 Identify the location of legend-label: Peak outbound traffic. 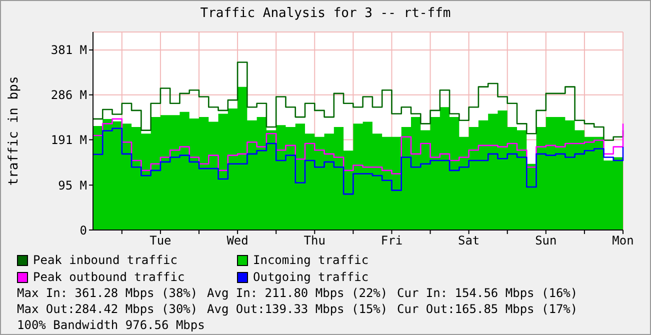
(109, 277).